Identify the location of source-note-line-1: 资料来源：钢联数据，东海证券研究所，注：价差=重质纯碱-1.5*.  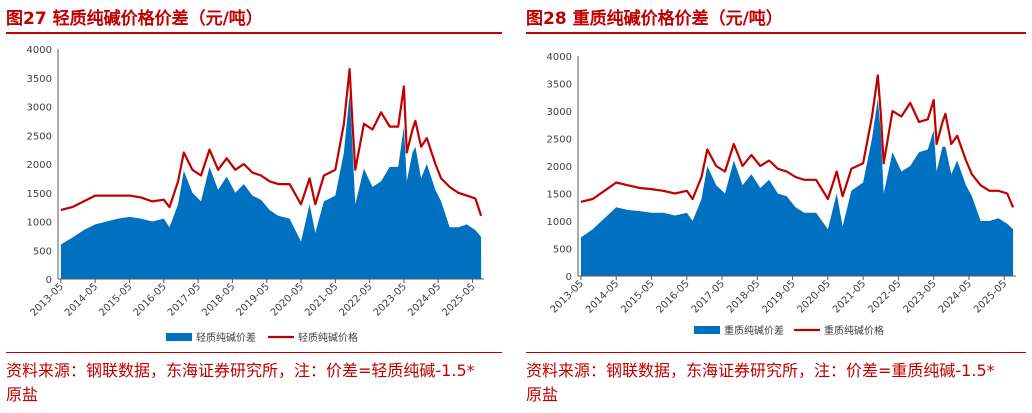
(760, 370).